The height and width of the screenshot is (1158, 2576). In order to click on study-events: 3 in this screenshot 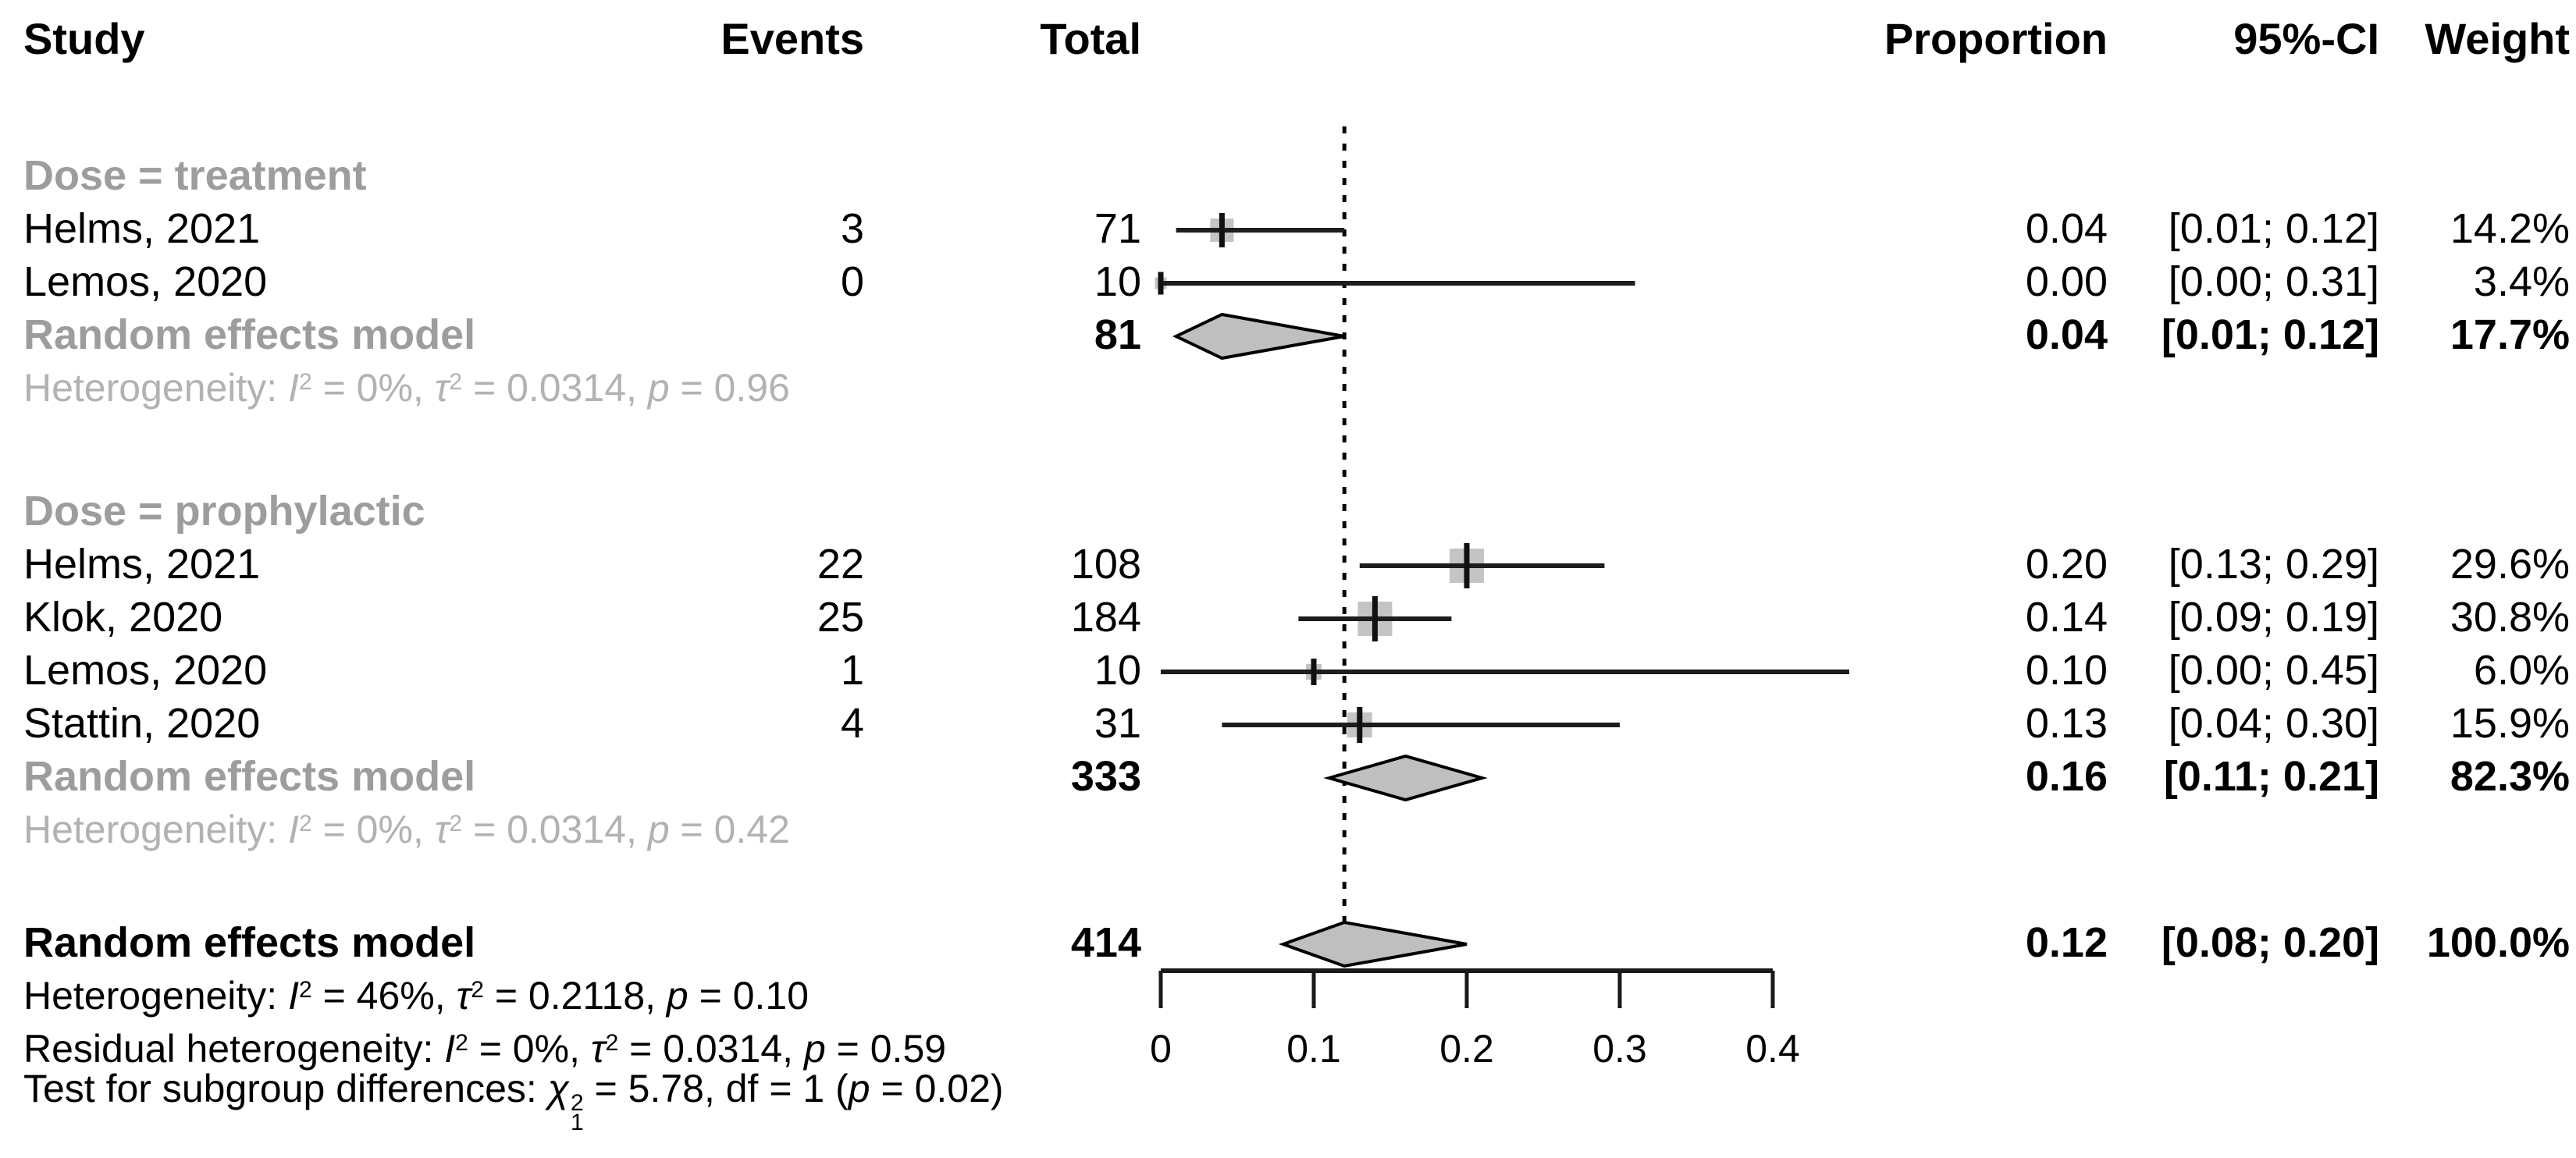, I will do `click(852, 228)`.